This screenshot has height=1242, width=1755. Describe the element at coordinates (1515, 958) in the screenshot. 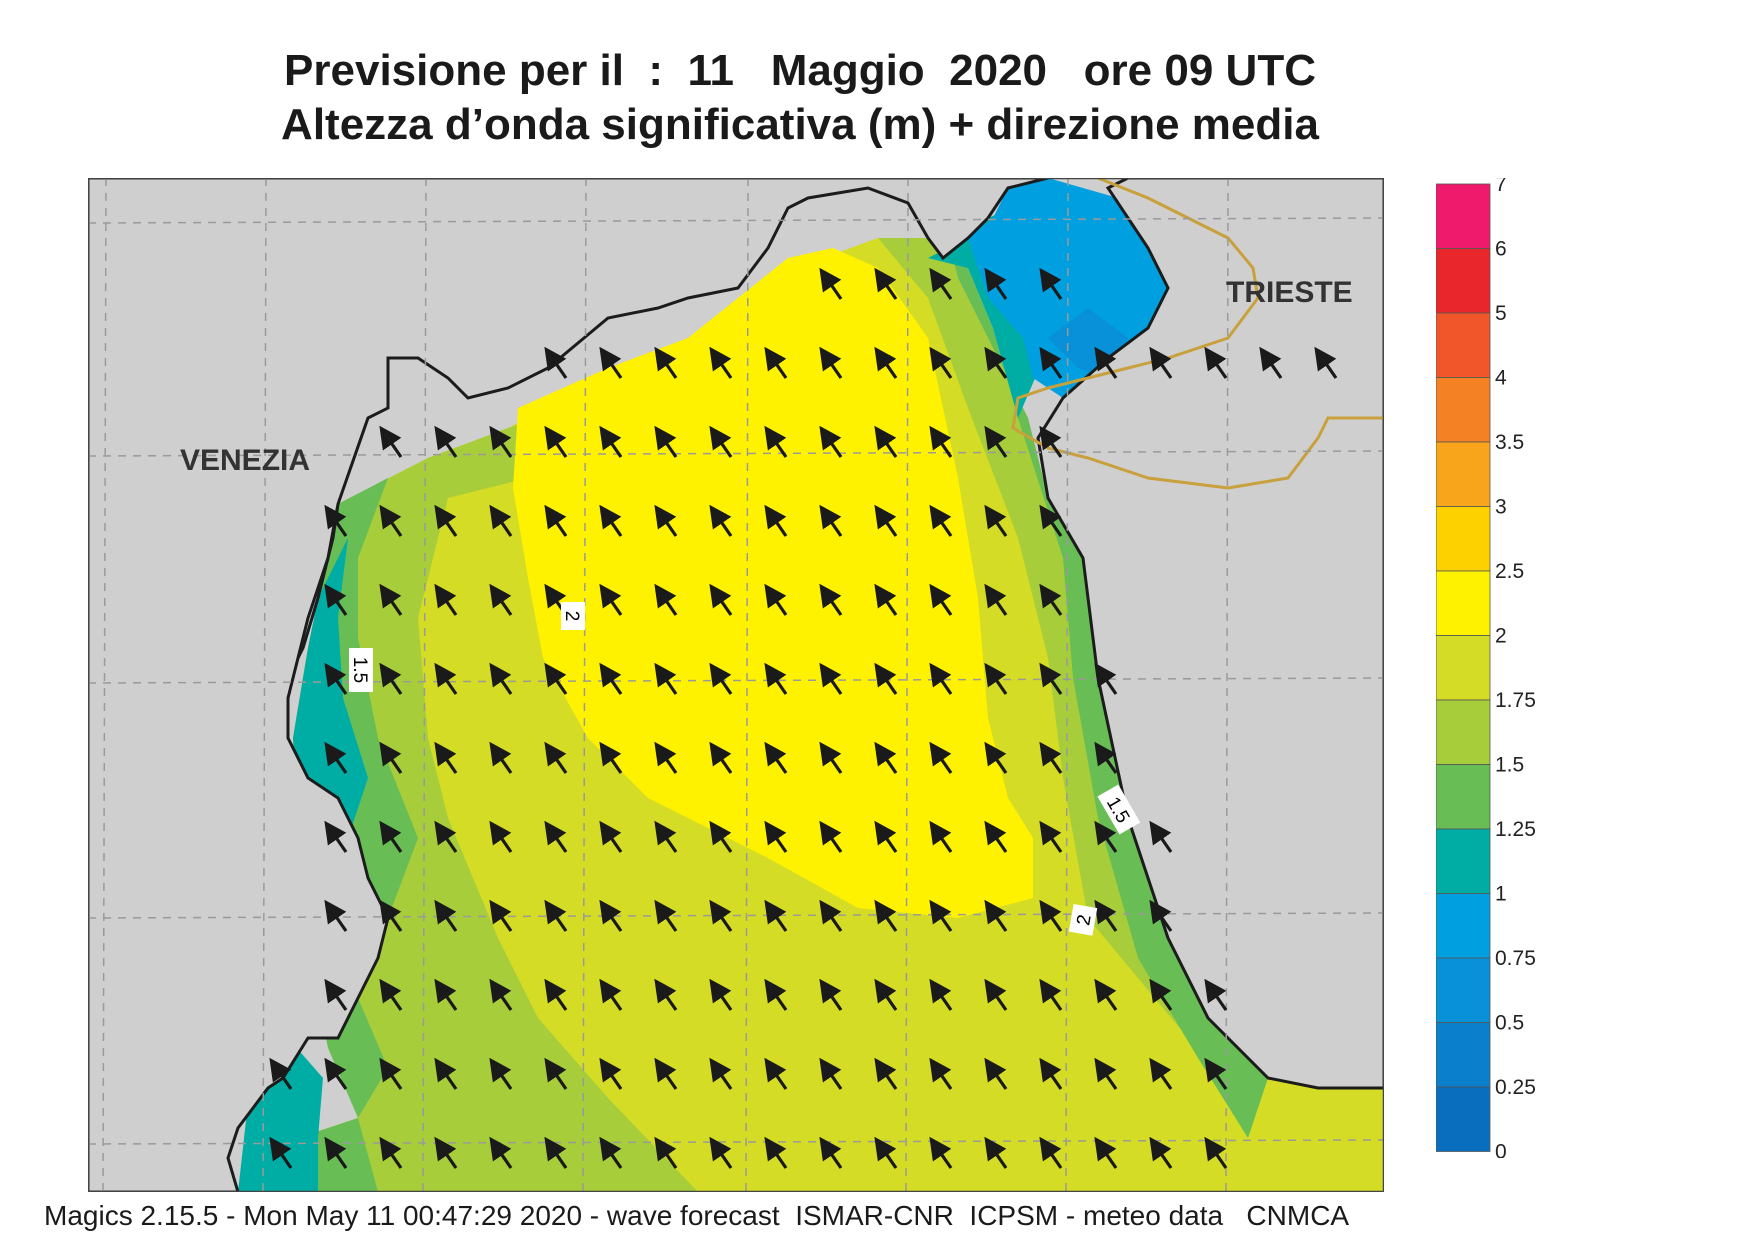

I see `legend-tick-label: 0.75` at that location.